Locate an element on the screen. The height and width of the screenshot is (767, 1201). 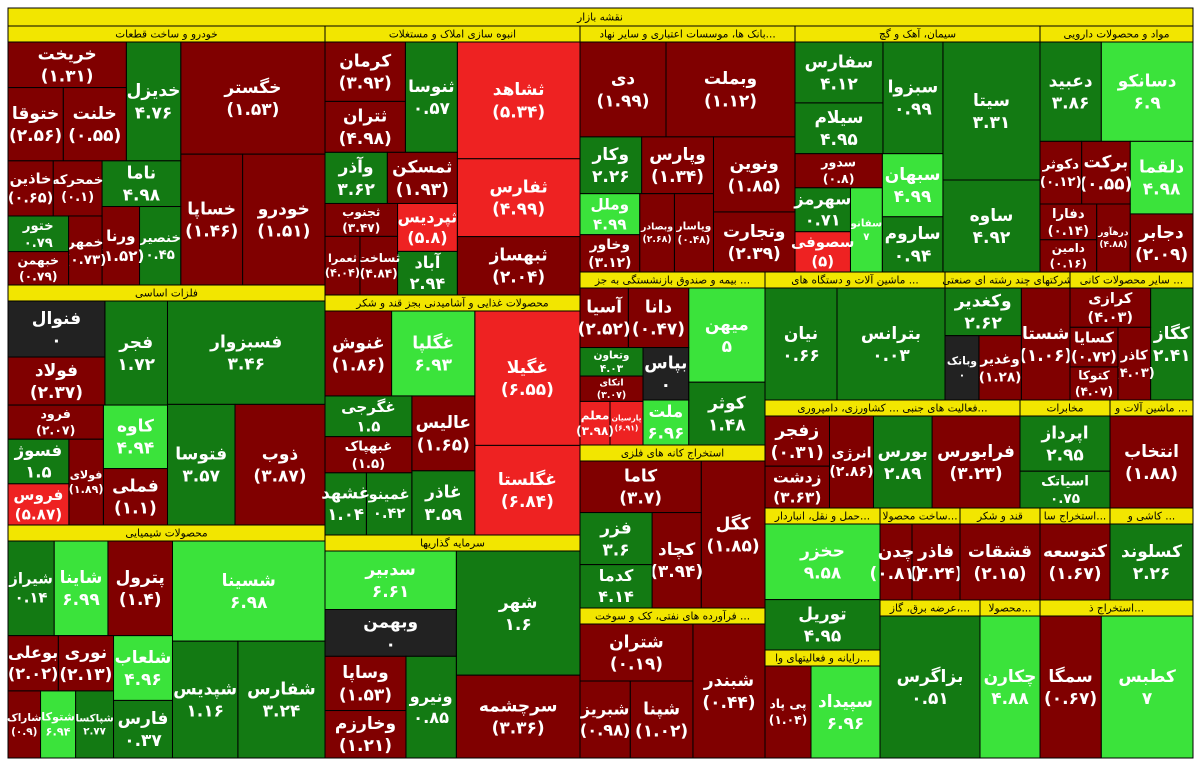
tile-name: سرچشمه is located at coordinates (518, 706).